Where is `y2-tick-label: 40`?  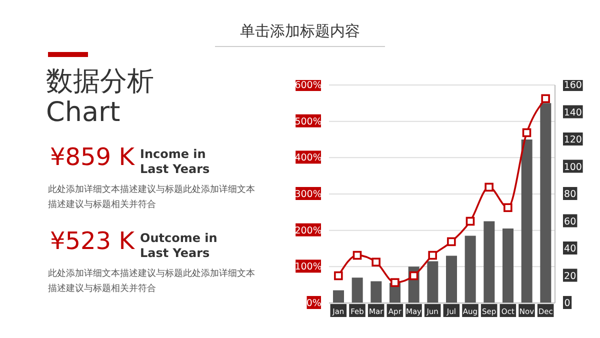 y2-tick-label: 40 is located at coordinates (570, 249).